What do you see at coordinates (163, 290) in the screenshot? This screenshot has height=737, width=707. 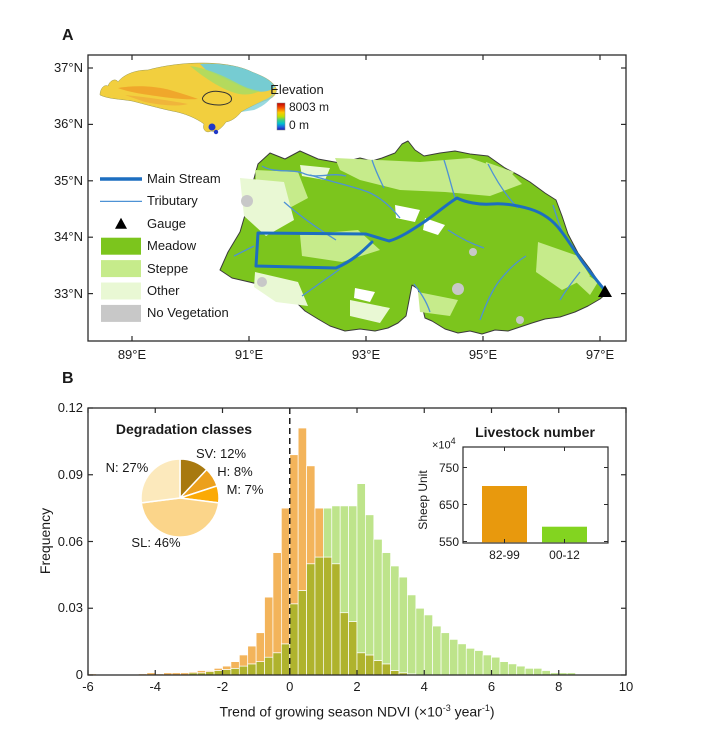 I see `legend-label-other: Other` at bounding box center [163, 290].